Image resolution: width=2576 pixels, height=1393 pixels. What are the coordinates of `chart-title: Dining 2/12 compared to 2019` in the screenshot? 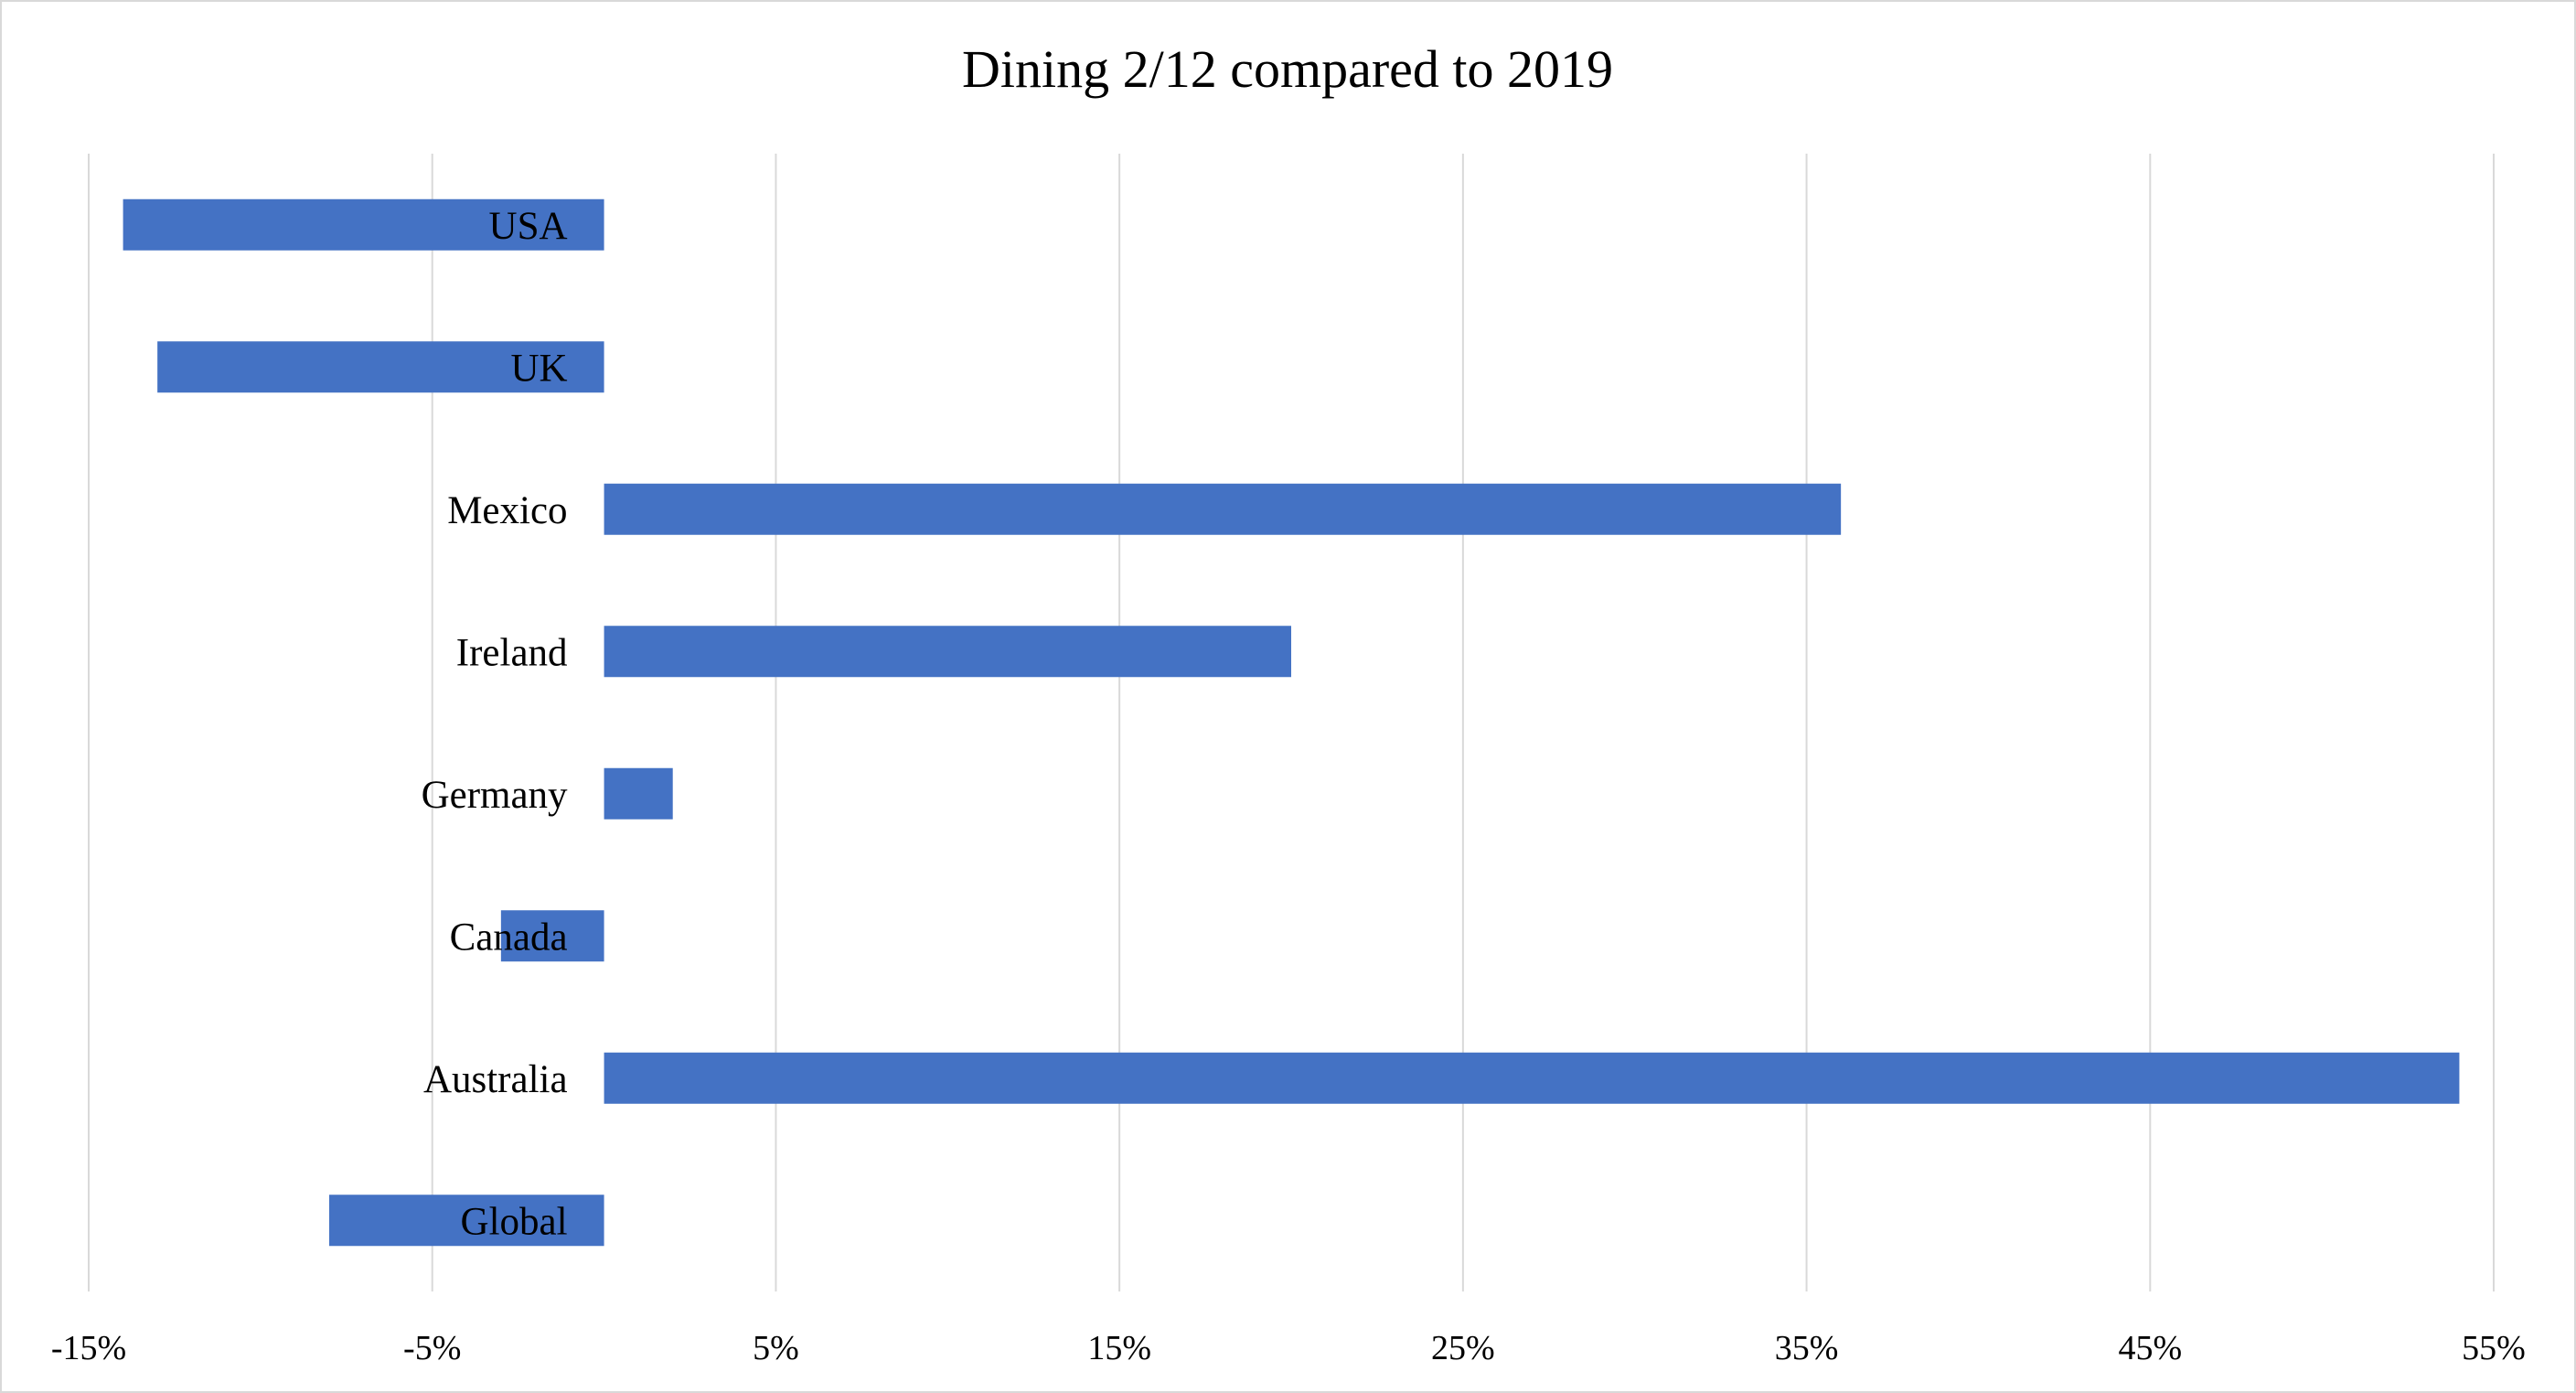 It's located at (1287, 69).